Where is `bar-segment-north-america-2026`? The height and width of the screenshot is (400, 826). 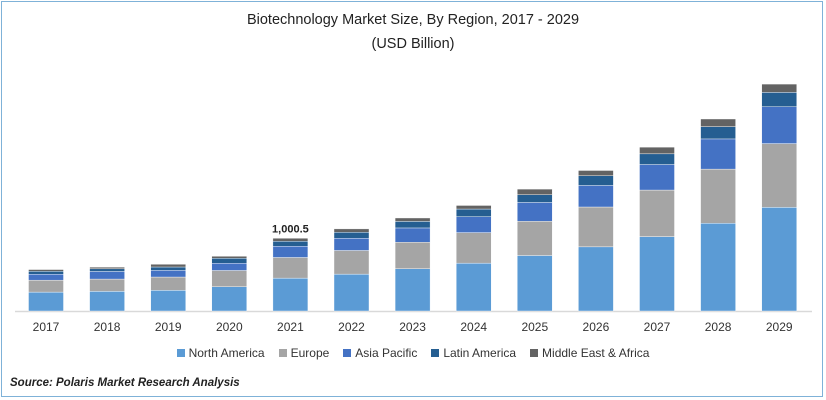
bar-segment-north-america-2026 is located at coordinates (596, 279).